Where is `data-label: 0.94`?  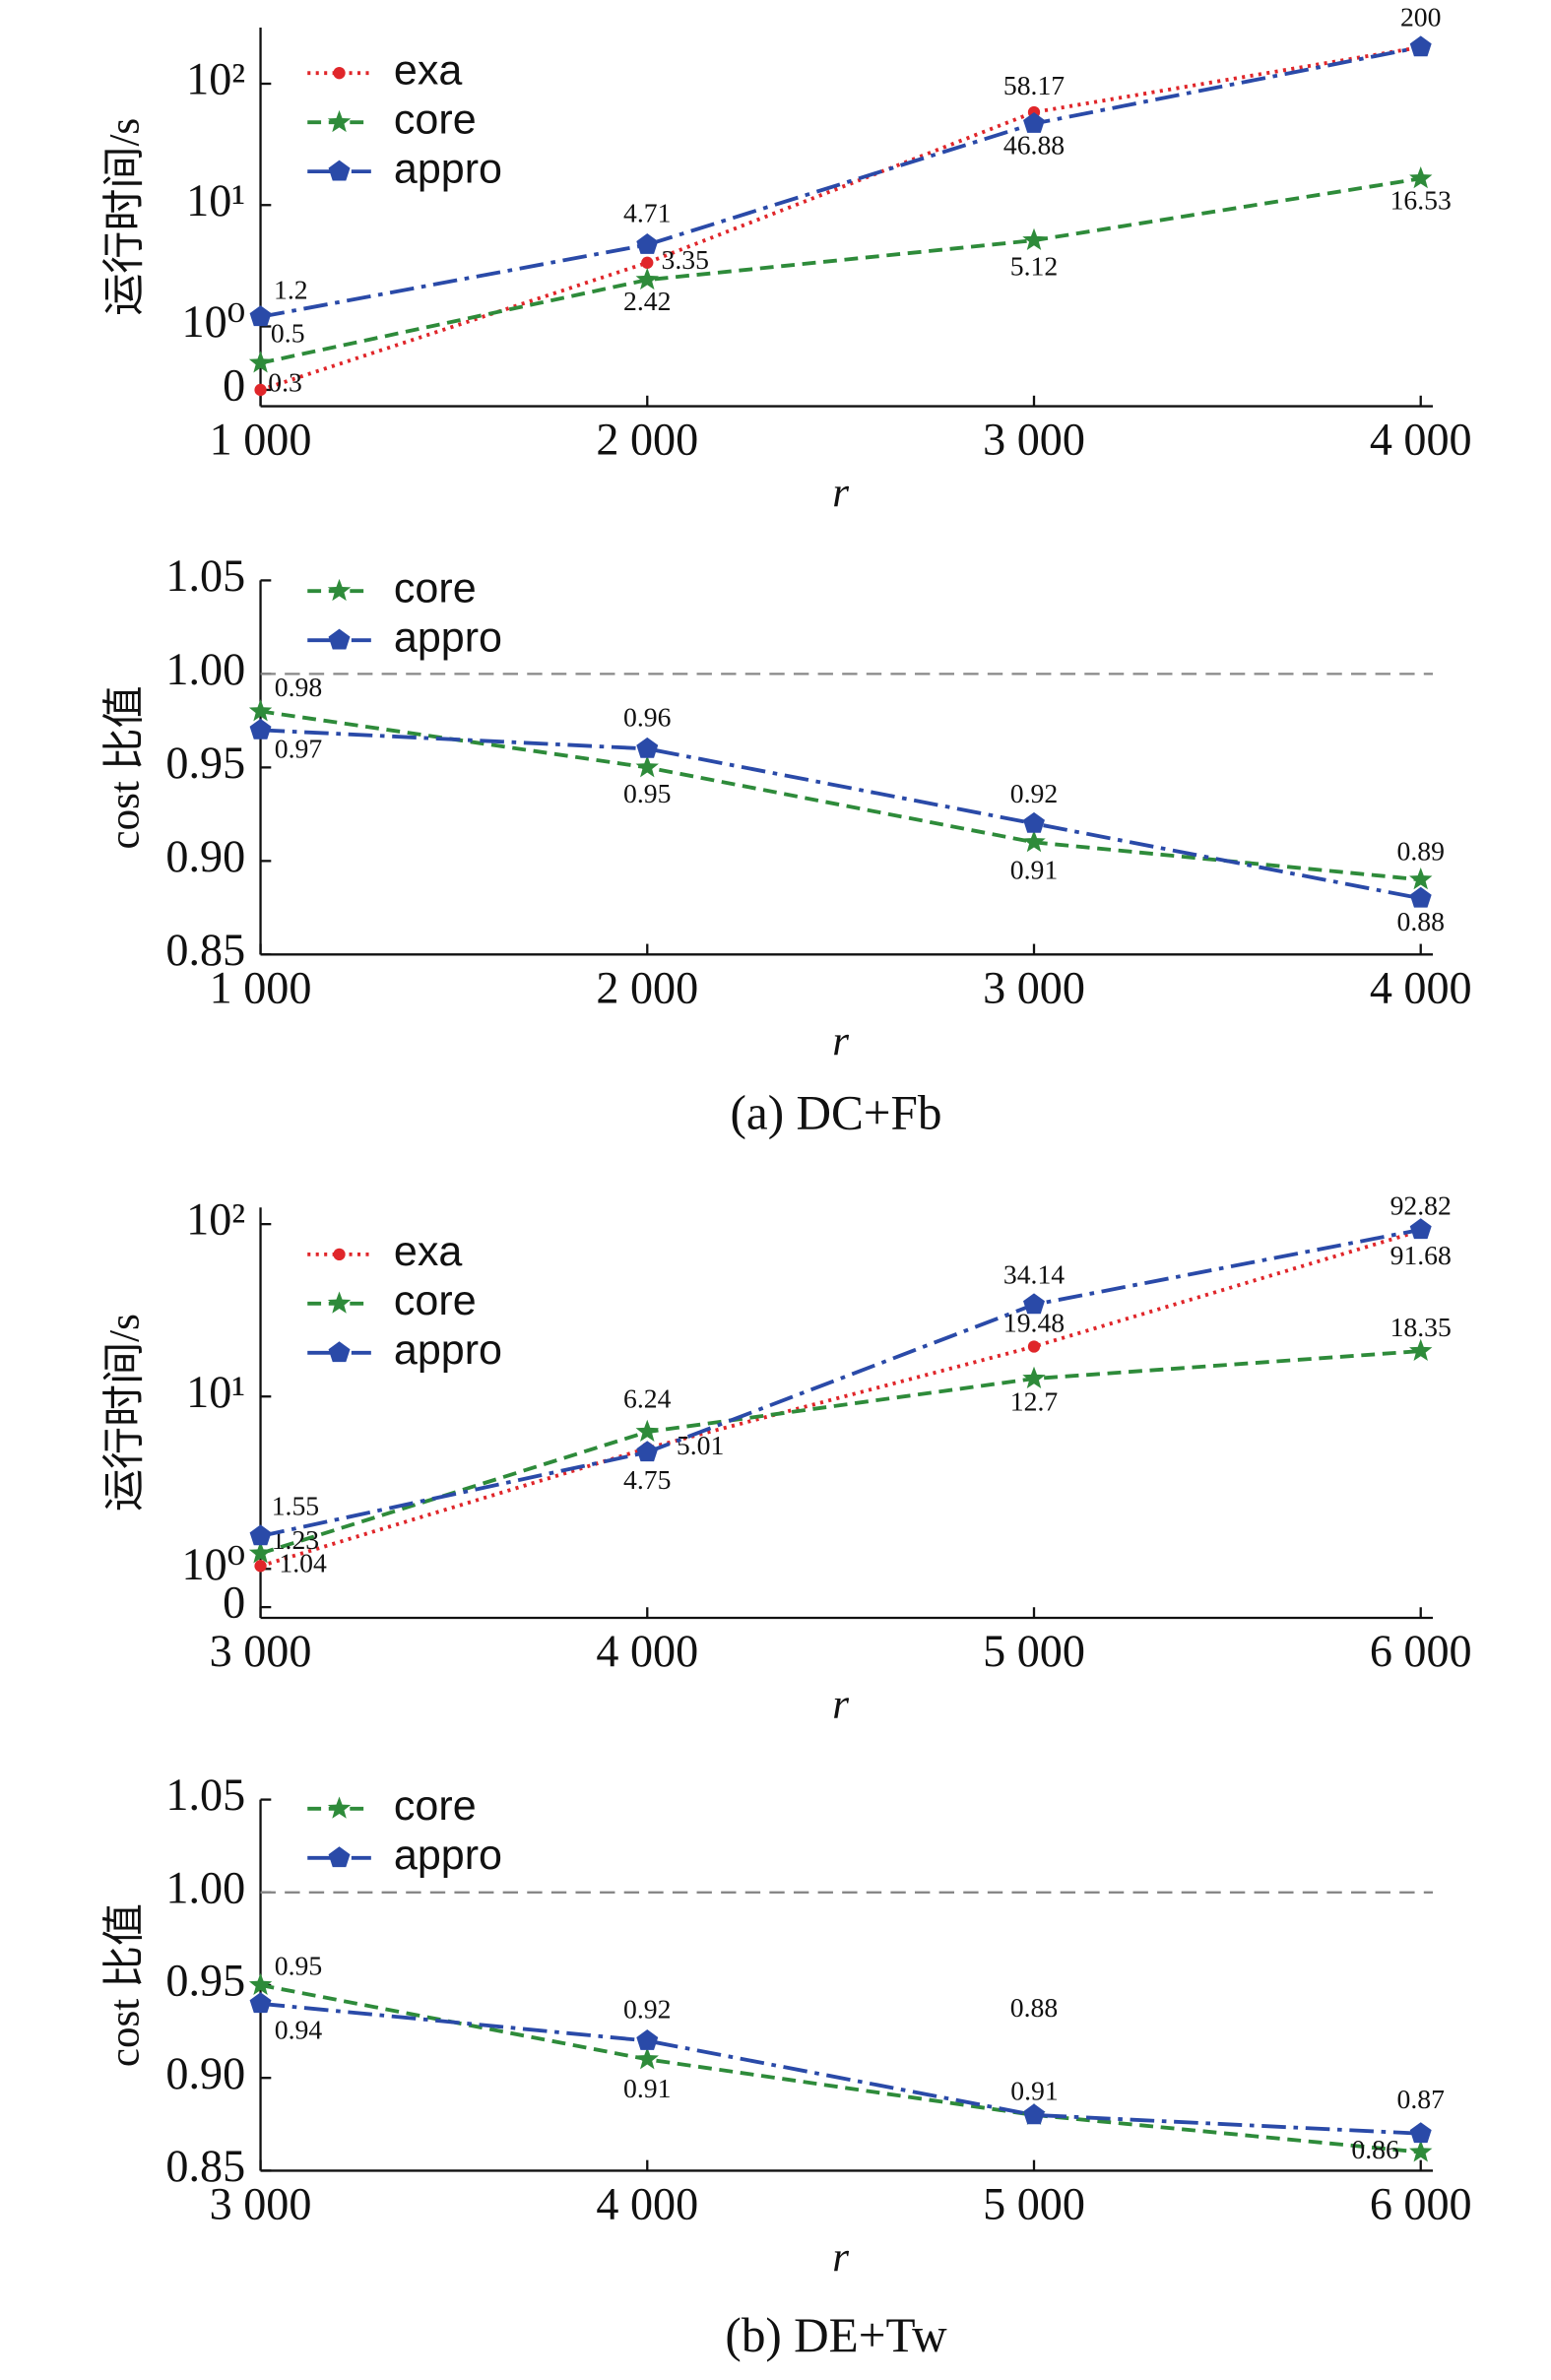
data-label: 0.94 is located at coordinates (299, 2029).